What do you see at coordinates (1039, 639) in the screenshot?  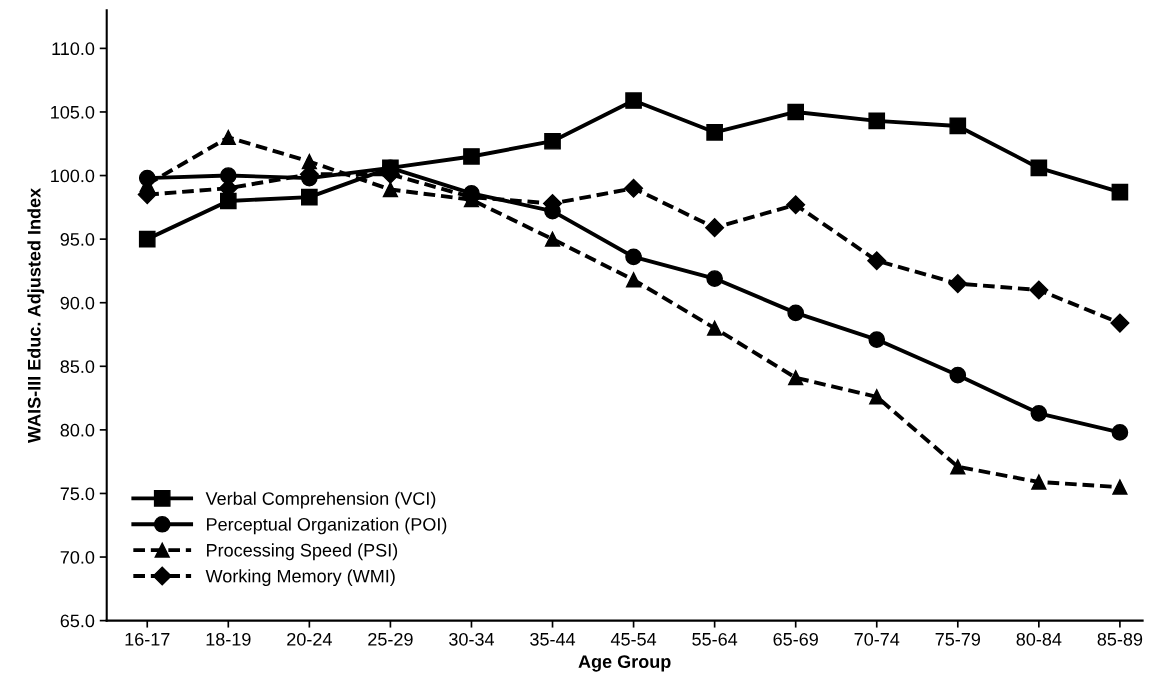 I see `x-tick-label: 80-84` at bounding box center [1039, 639].